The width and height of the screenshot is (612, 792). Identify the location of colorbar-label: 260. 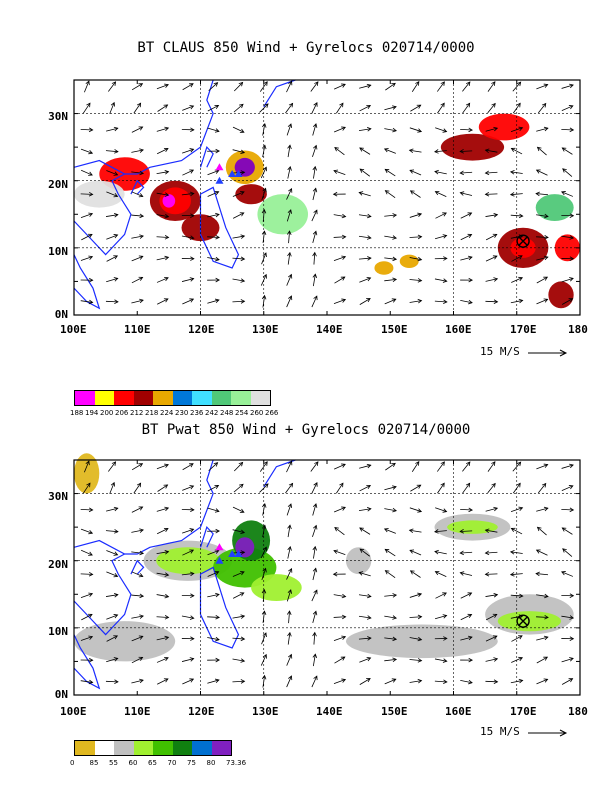
(257, 413).